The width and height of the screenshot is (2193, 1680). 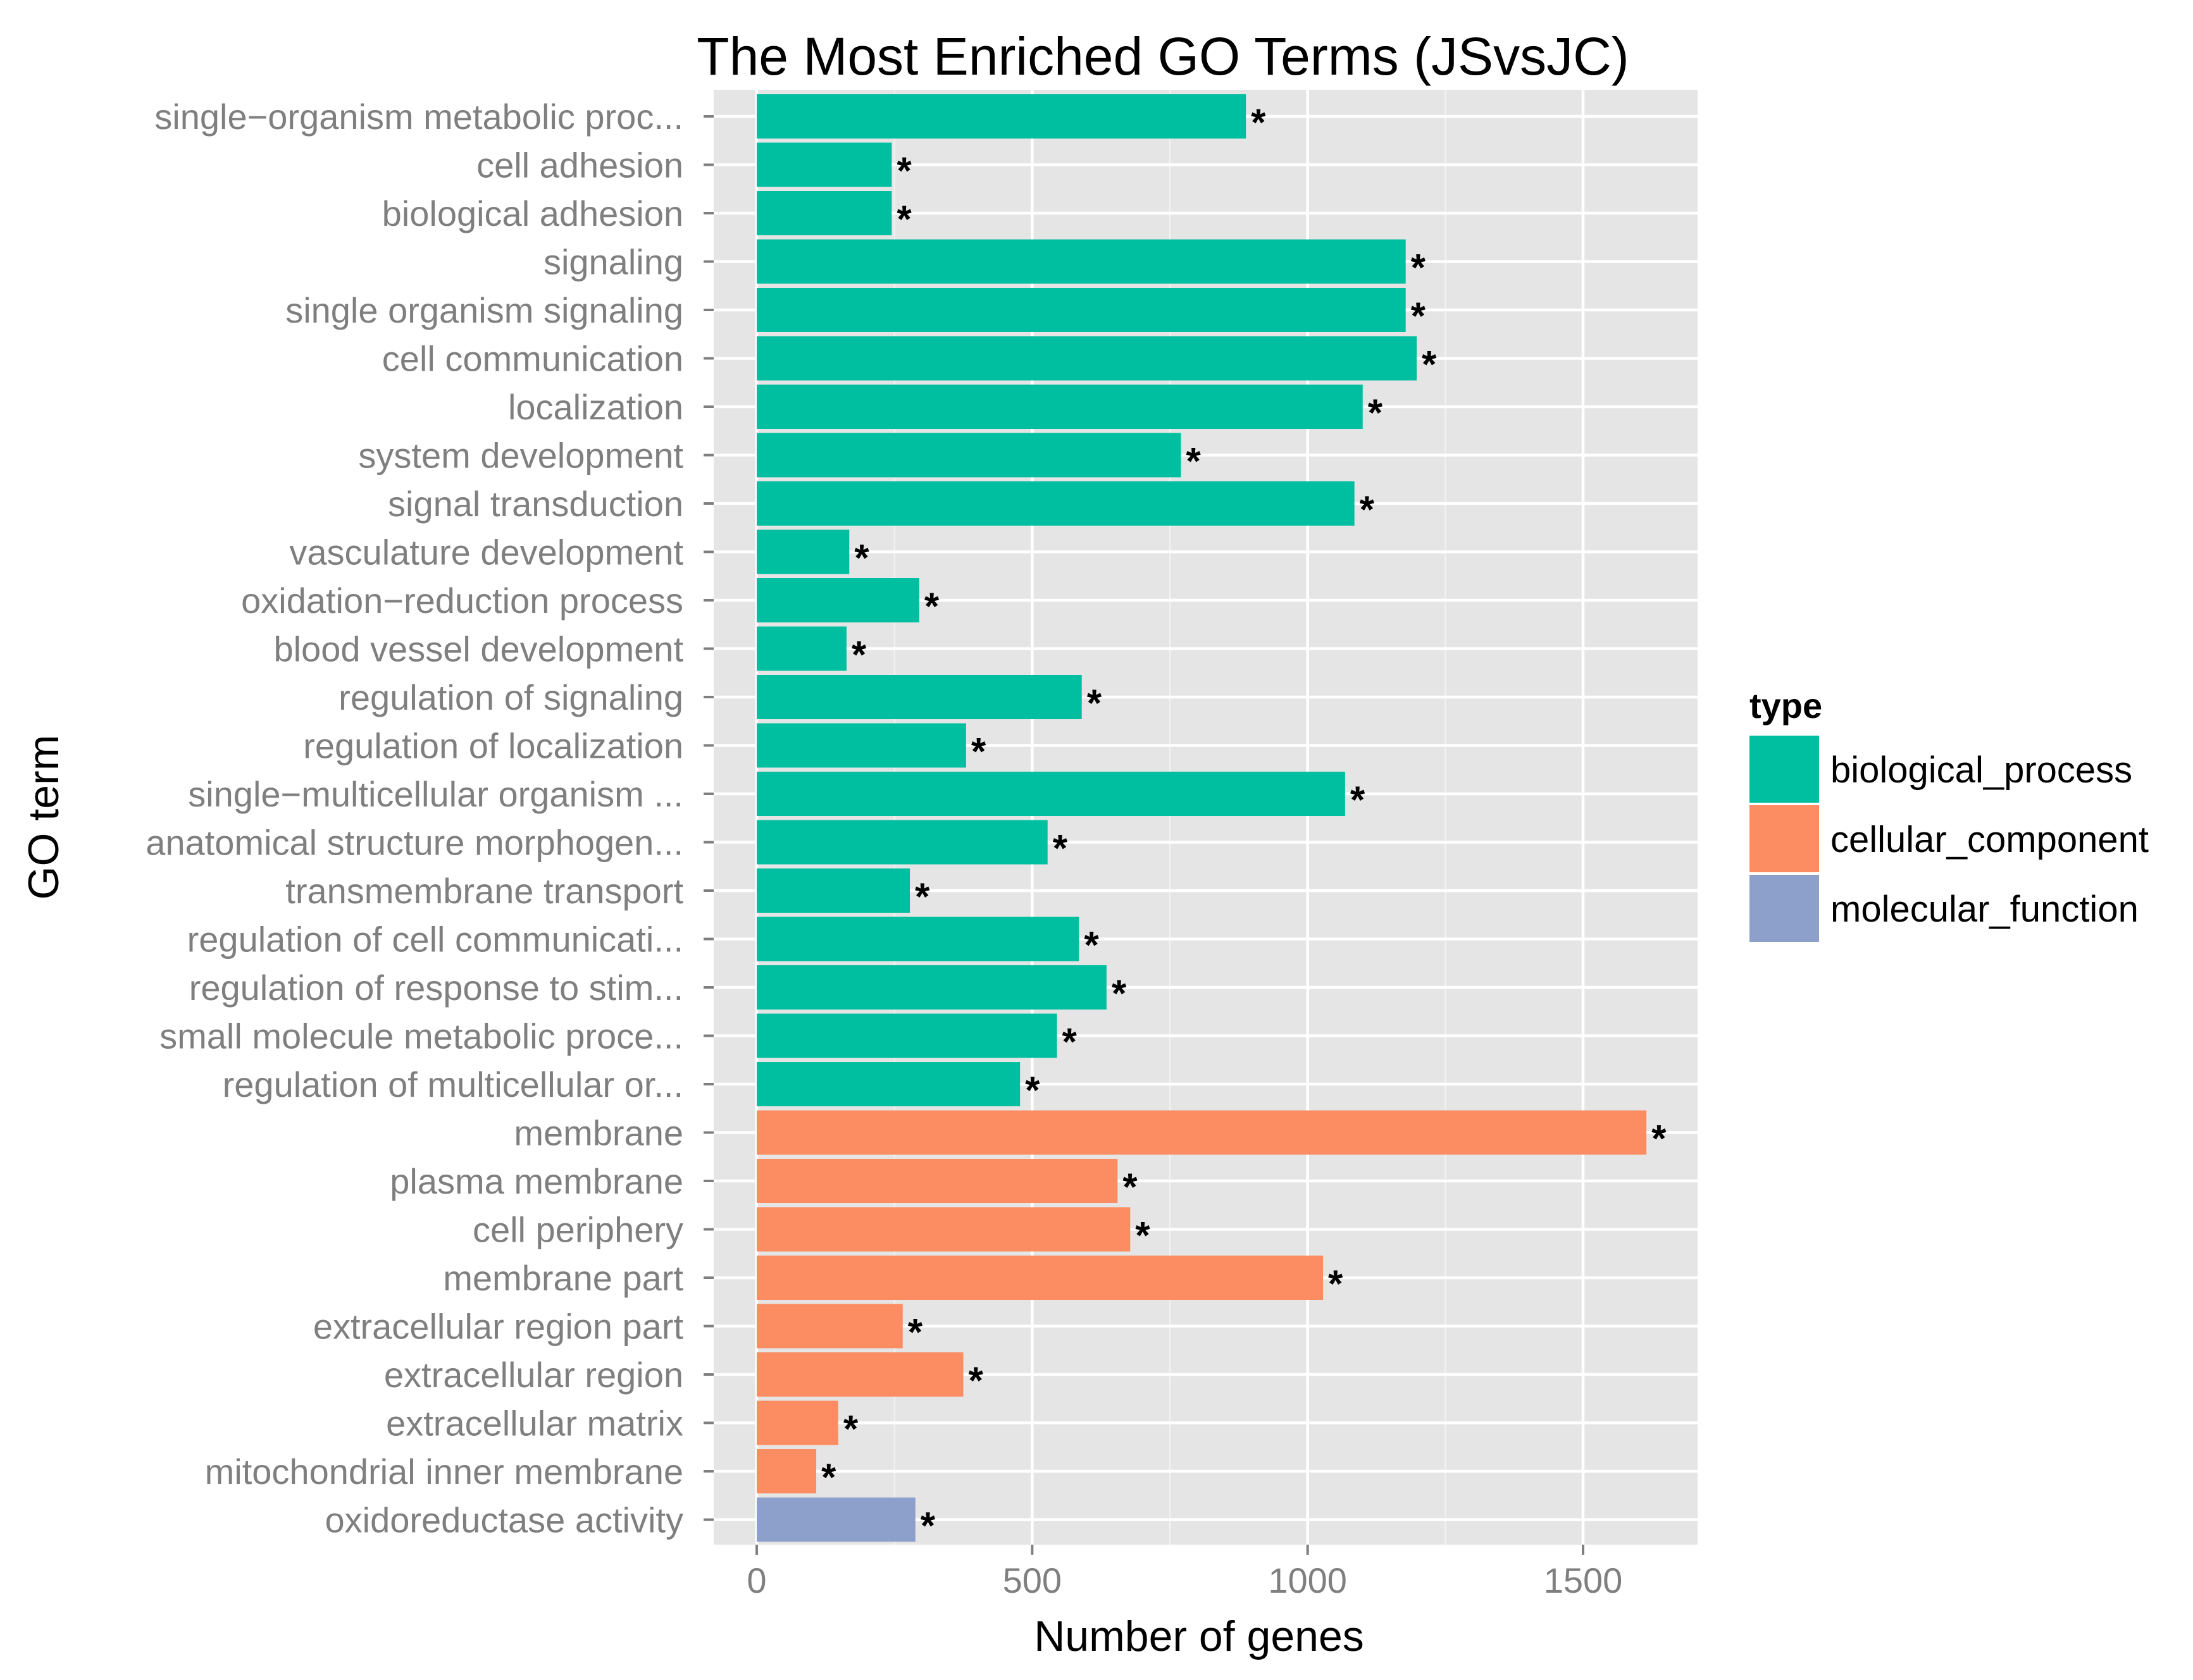 I want to click on y-tick-label: plasma membrane, so click(x=536, y=1181).